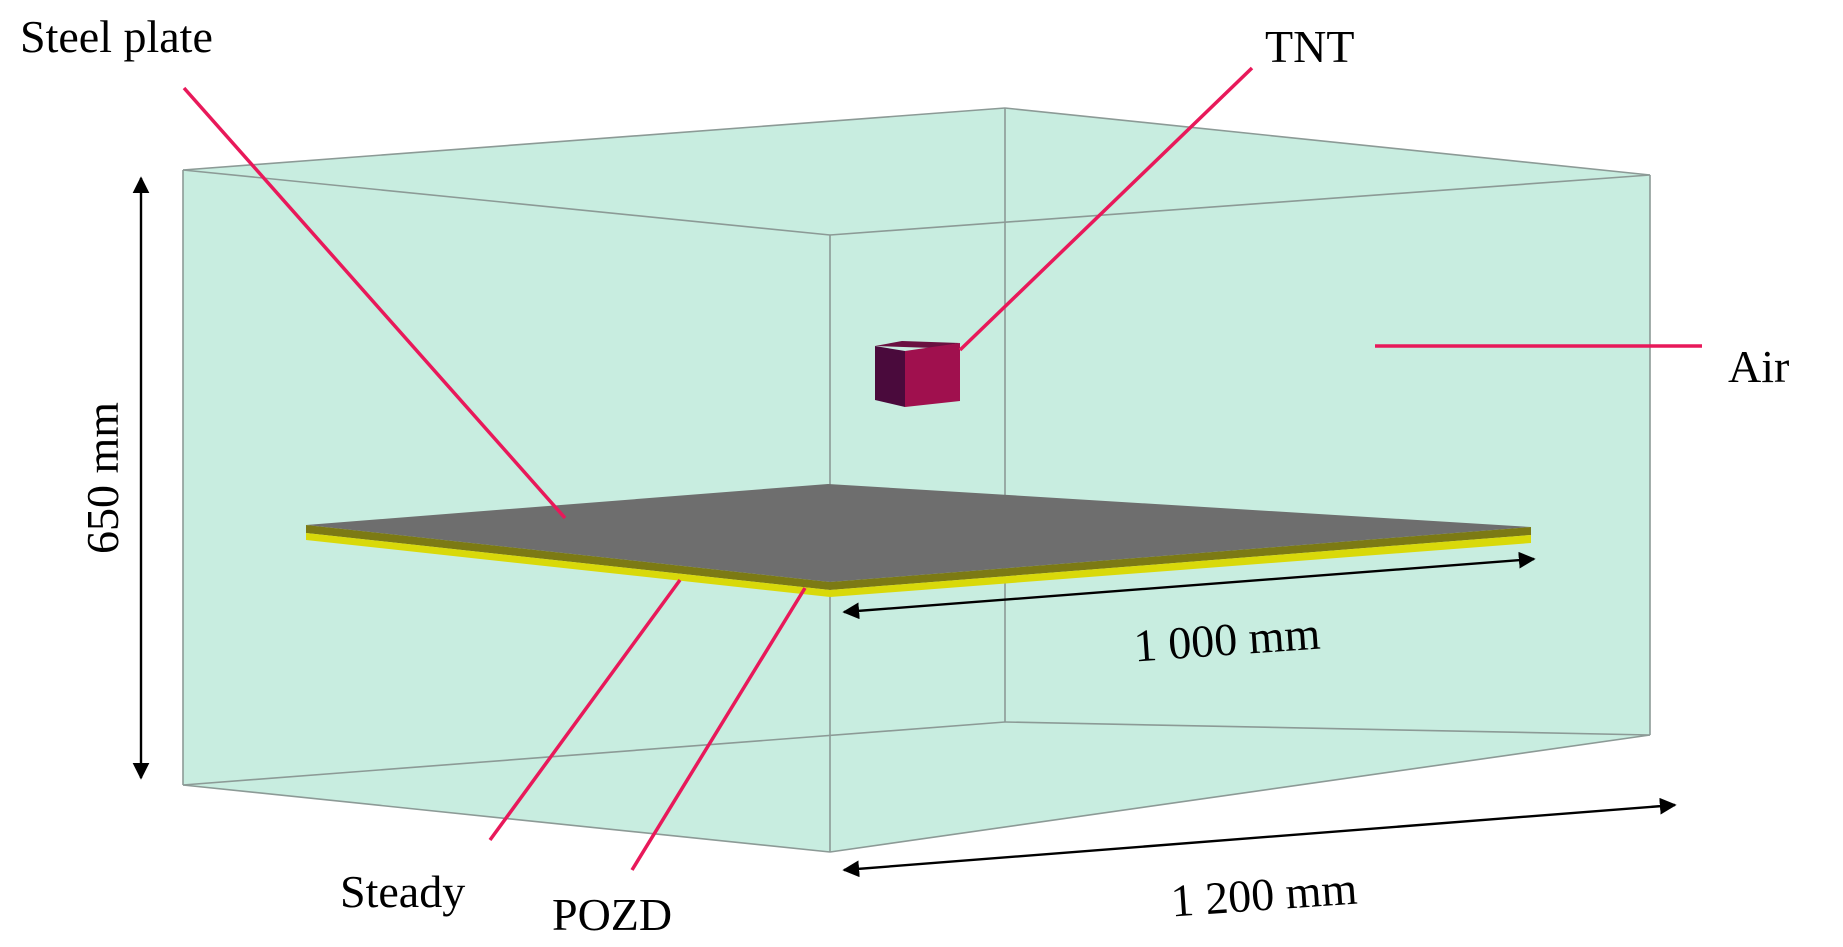  What do you see at coordinates (612, 914) in the screenshot?
I see `pozd-label: POZD` at bounding box center [612, 914].